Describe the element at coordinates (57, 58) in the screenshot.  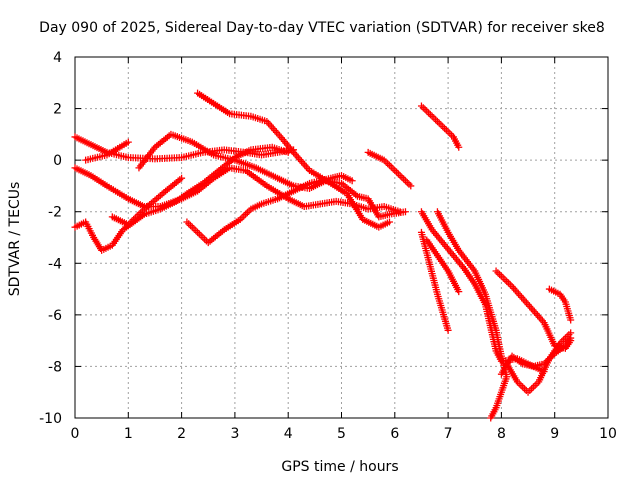
I see `y-tick-label: 4` at that location.